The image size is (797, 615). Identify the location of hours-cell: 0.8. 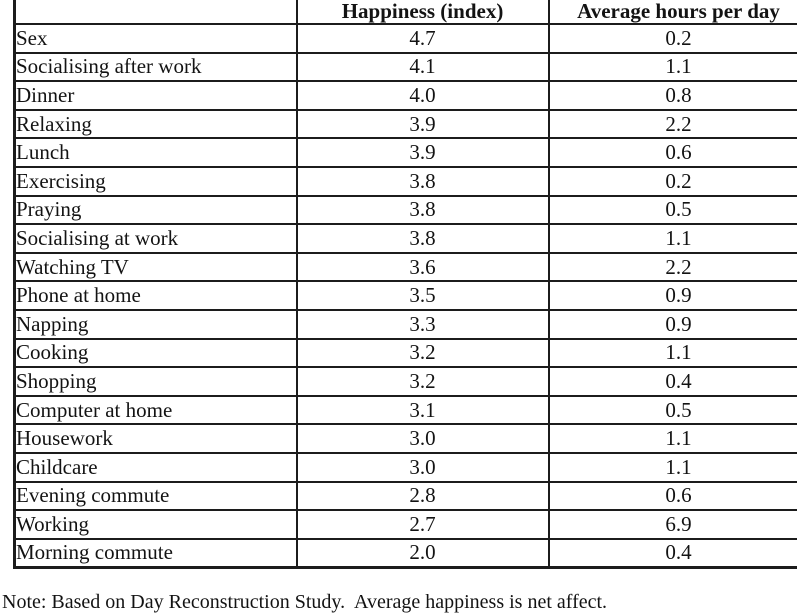
(672, 95).